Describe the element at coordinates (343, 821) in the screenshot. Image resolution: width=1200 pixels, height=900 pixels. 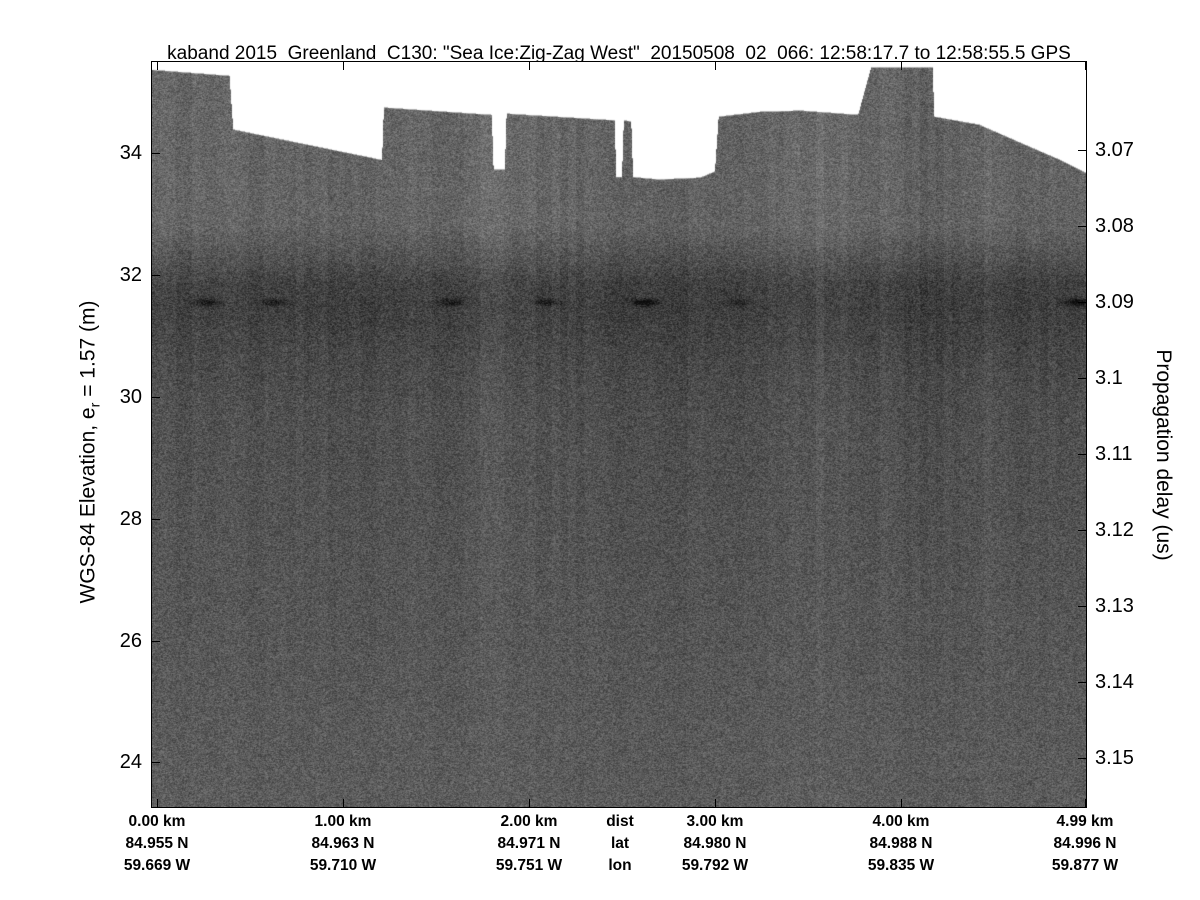
I see `geo-label-line: 1.00 km` at that location.